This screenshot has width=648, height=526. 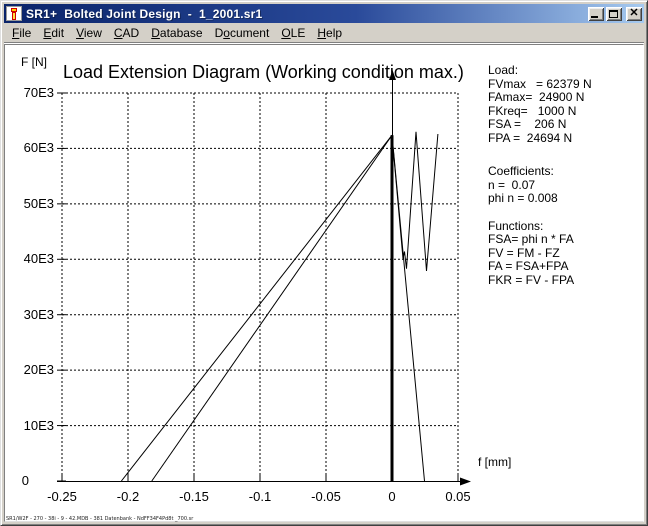 I want to click on menu-bar: File Edit View CAD Database Document OLE Help, so click(x=324, y=33).